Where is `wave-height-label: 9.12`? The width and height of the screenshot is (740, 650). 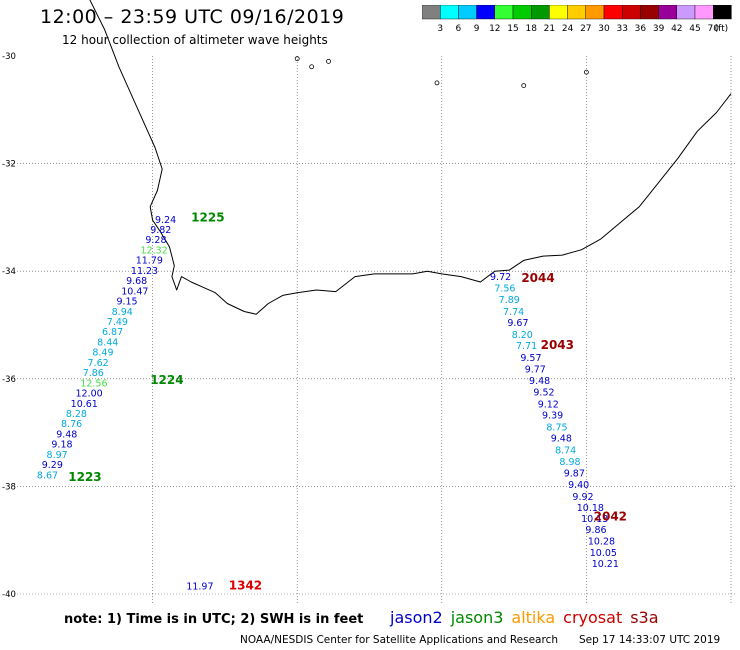 wave-height-label: 9.12 is located at coordinates (548, 404).